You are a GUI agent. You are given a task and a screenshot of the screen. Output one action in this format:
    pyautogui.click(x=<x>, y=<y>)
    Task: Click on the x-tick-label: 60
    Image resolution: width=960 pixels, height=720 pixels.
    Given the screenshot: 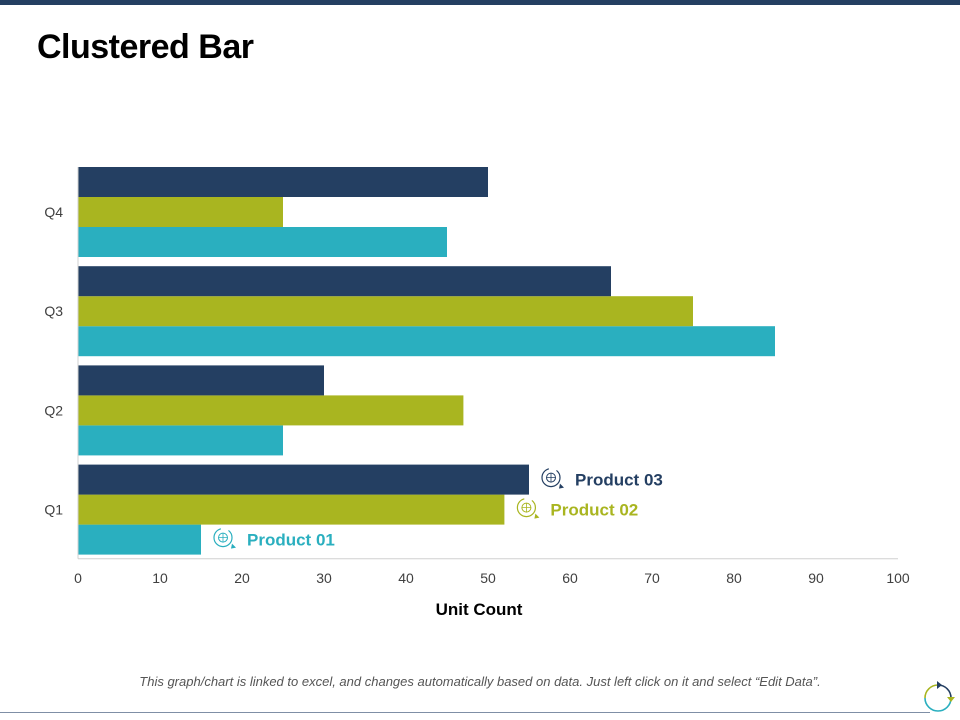 What is the action you would take?
    pyautogui.click(x=570, y=578)
    